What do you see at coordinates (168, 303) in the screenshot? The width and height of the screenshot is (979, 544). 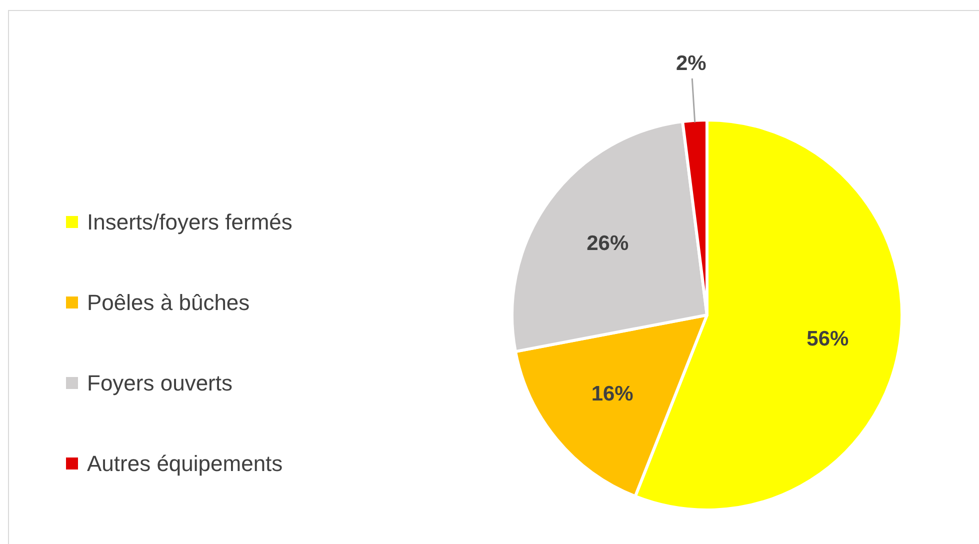 I see `legend-label: Poêles à bûches` at bounding box center [168, 303].